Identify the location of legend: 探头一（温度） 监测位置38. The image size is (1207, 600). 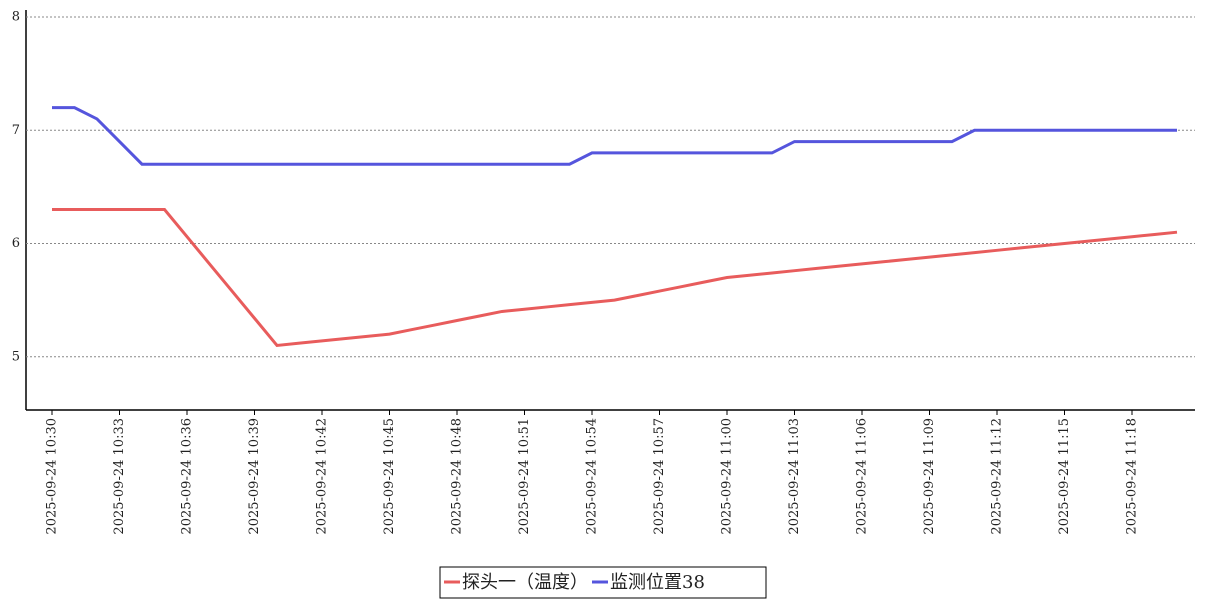
(574, 582).